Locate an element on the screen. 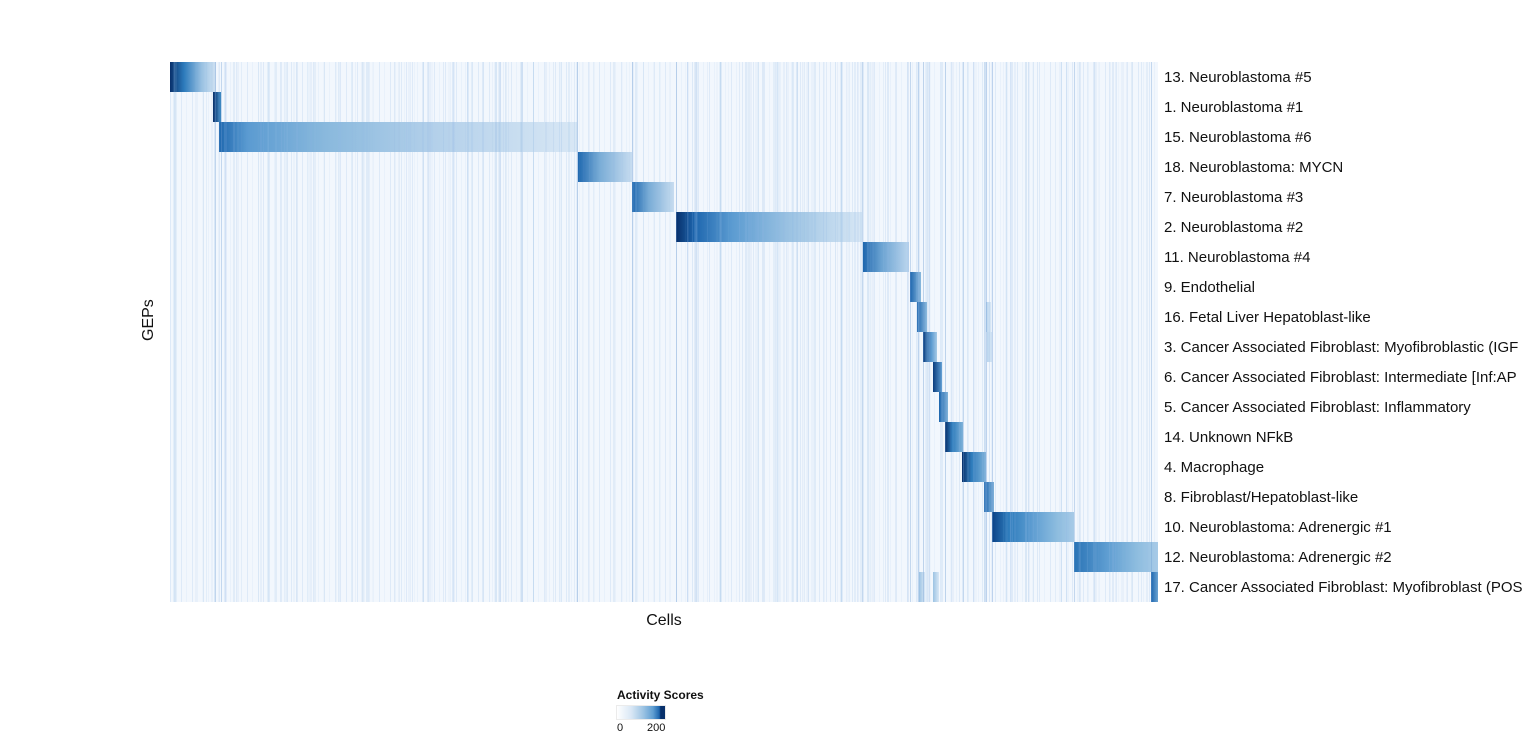 The height and width of the screenshot is (743, 1540). legend-tick-min: 0 is located at coordinates (620, 728).